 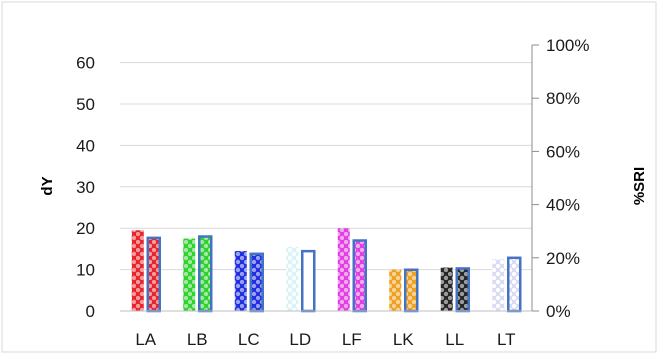 What do you see at coordinates (85, 187) in the screenshot?
I see `y-tick-label: 30` at bounding box center [85, 187].